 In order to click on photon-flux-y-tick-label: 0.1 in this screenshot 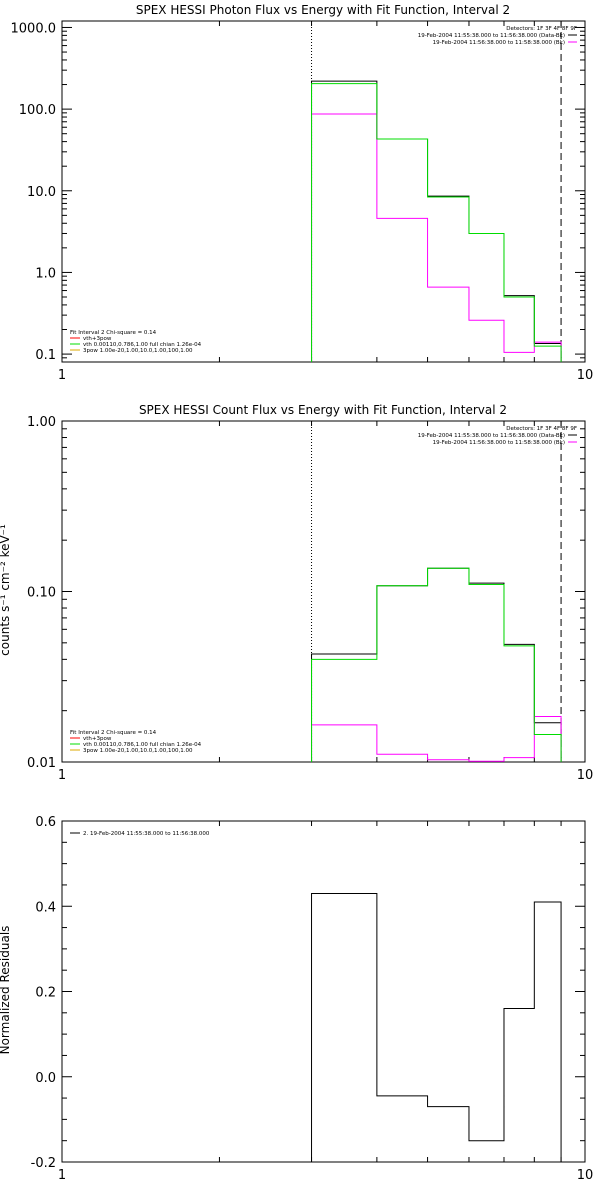, I will do `click(45, 355)`.